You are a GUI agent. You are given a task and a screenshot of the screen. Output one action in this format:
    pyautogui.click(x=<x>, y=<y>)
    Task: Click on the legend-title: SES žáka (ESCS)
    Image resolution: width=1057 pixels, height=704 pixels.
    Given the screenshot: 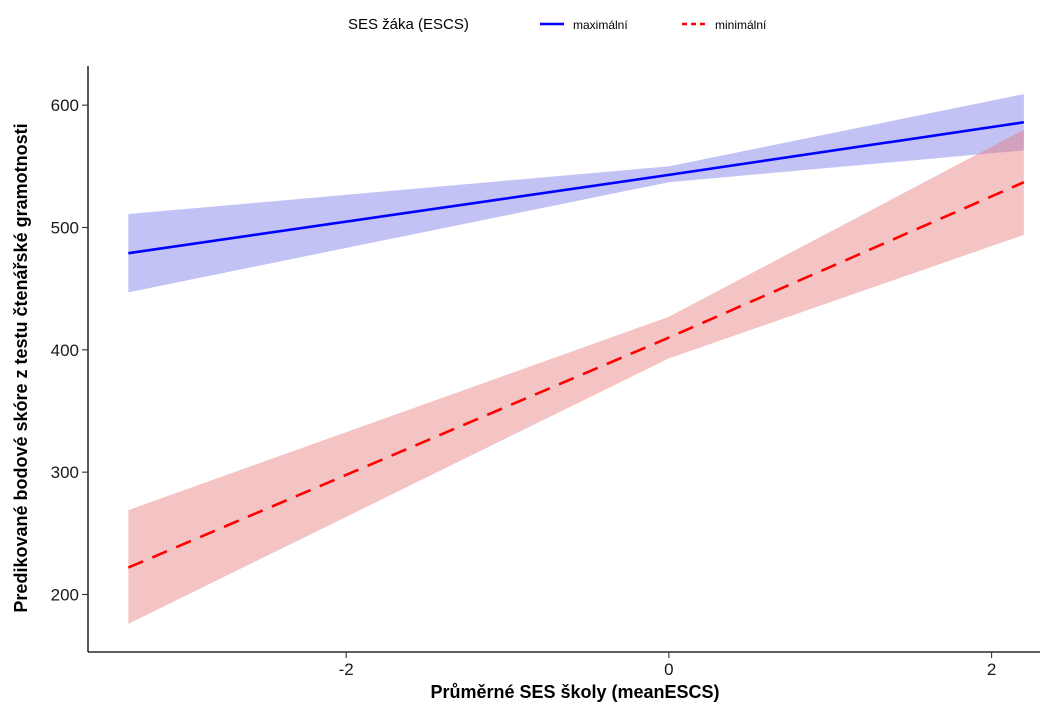 What is the action you would take?
    pyautogui.click(x=408, y=24)
    